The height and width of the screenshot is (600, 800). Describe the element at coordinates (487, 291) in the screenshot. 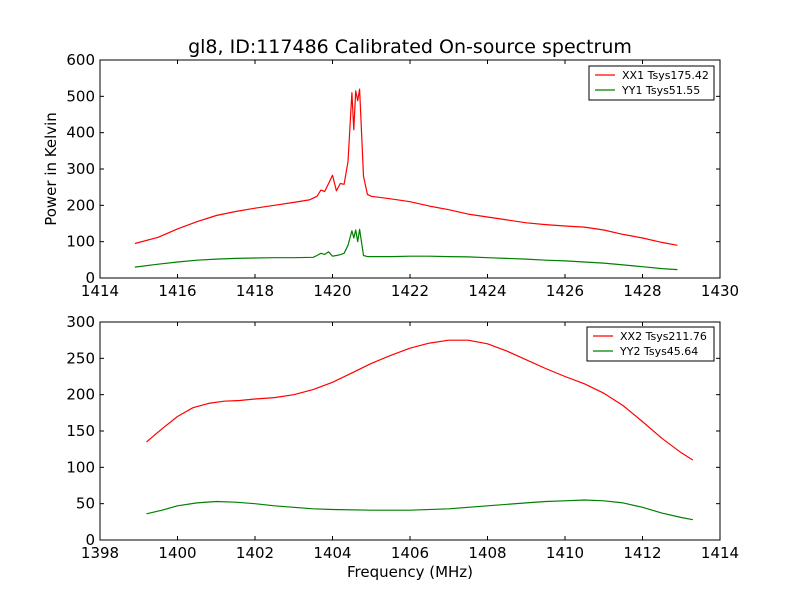

I see `top-x-tick-label: 1424` at that location.